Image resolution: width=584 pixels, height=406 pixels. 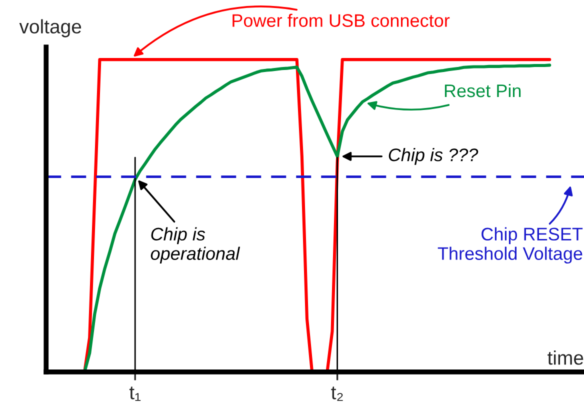 What do you see at coordinates (482, 91) in the screenshot?
I see `annotation: Reset Pin` at bounding box center [482, 91].